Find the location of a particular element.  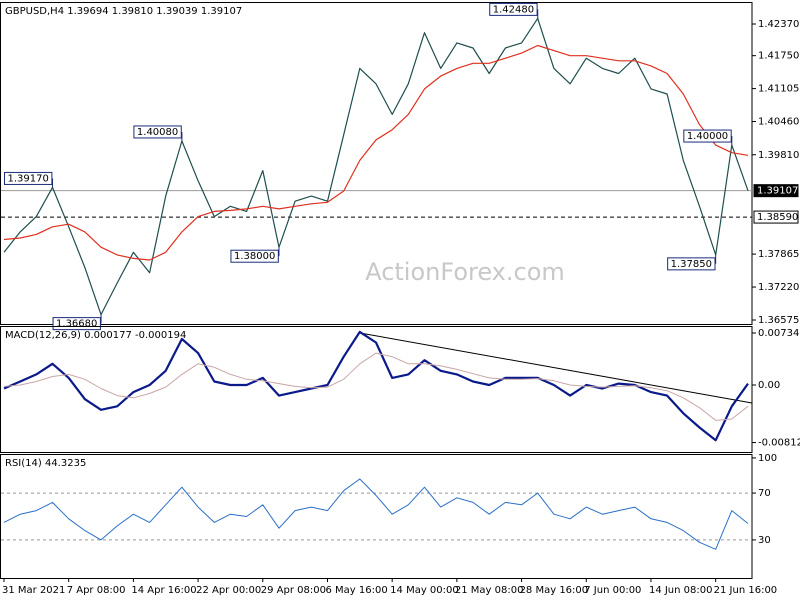

y-tick-label: 1.41105 is located at coordinates (778, 89).